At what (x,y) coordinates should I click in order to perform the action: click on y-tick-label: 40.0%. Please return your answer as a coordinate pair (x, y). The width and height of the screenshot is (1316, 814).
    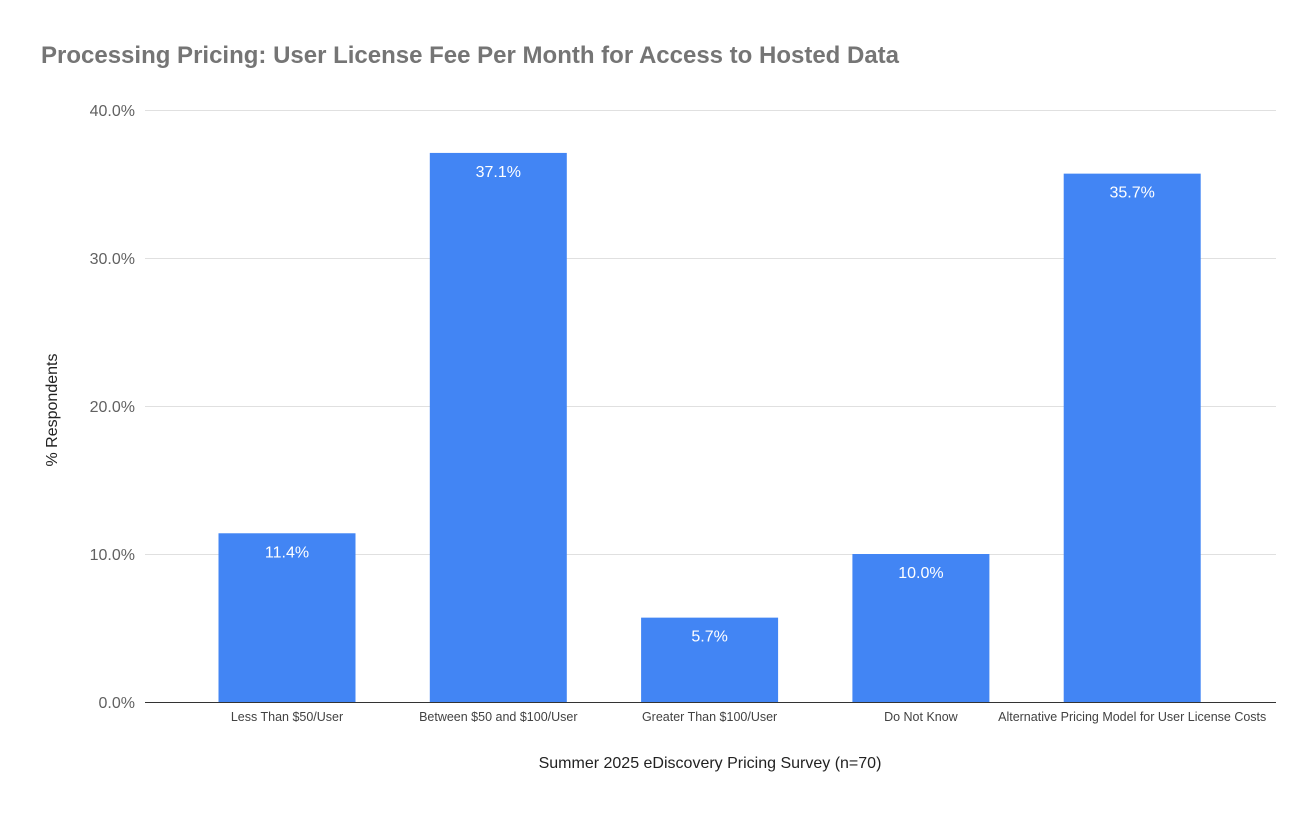
    Looking at the image, I should click on (112, 111).